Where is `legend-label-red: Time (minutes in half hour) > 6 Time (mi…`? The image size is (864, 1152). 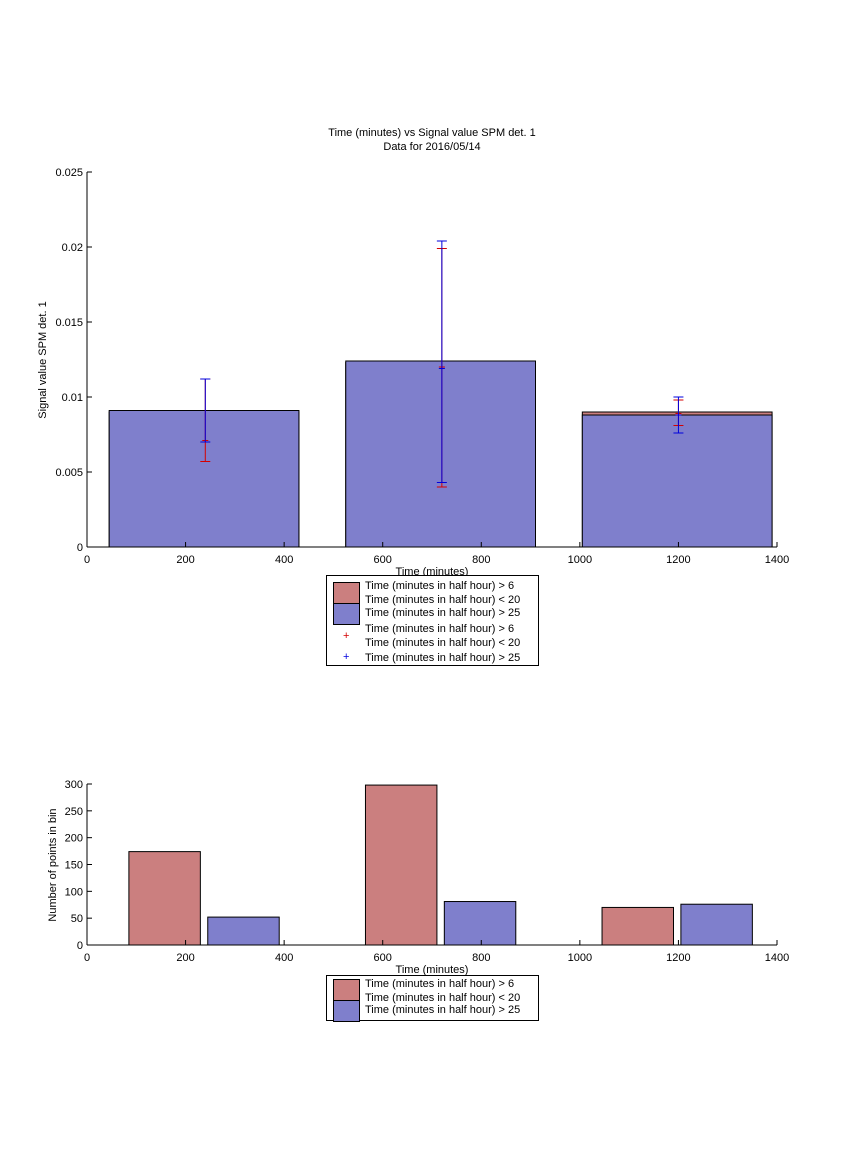 legend-label-red: Time (minutes in half hour) > 6 Time (mi… is located at coordinates (443, 593).